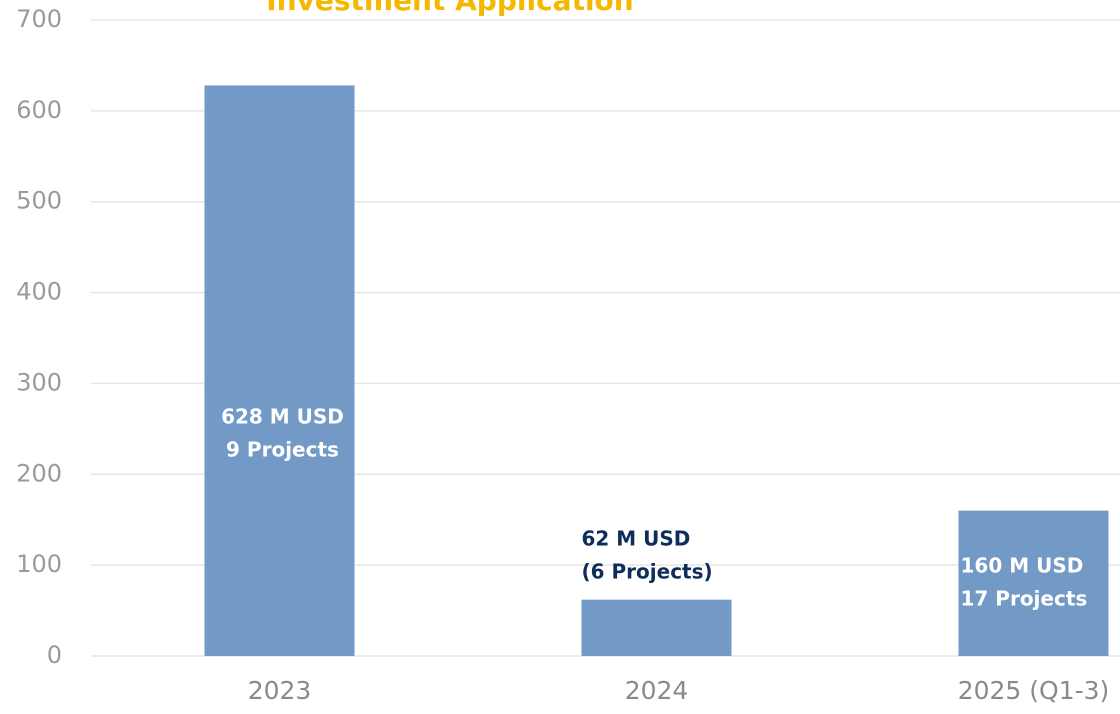 The height and width of the screenshot is (714, 1120). What do you see at coordinates (39, 382) in the screenshot?
I see `y-tick-label: 300` at bounding box center [39, 382].